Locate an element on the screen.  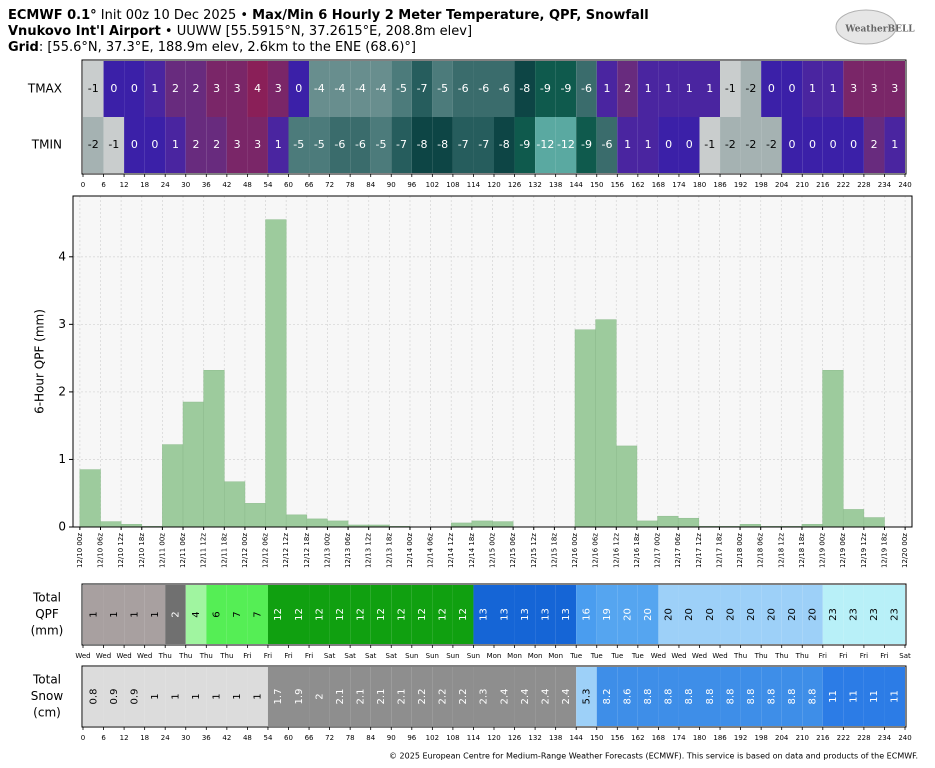
temp-label: -5 is located at coordinates (442, 88).